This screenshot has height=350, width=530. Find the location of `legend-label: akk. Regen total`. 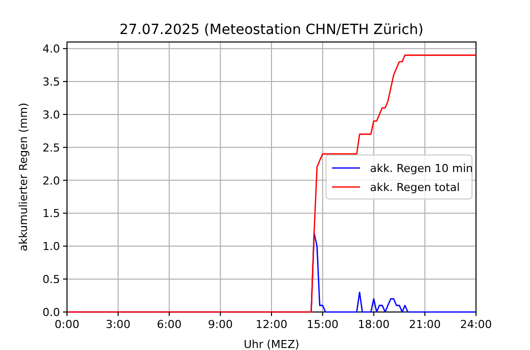

legend-label: akk. Regen total is located at coordinates (415, 187).